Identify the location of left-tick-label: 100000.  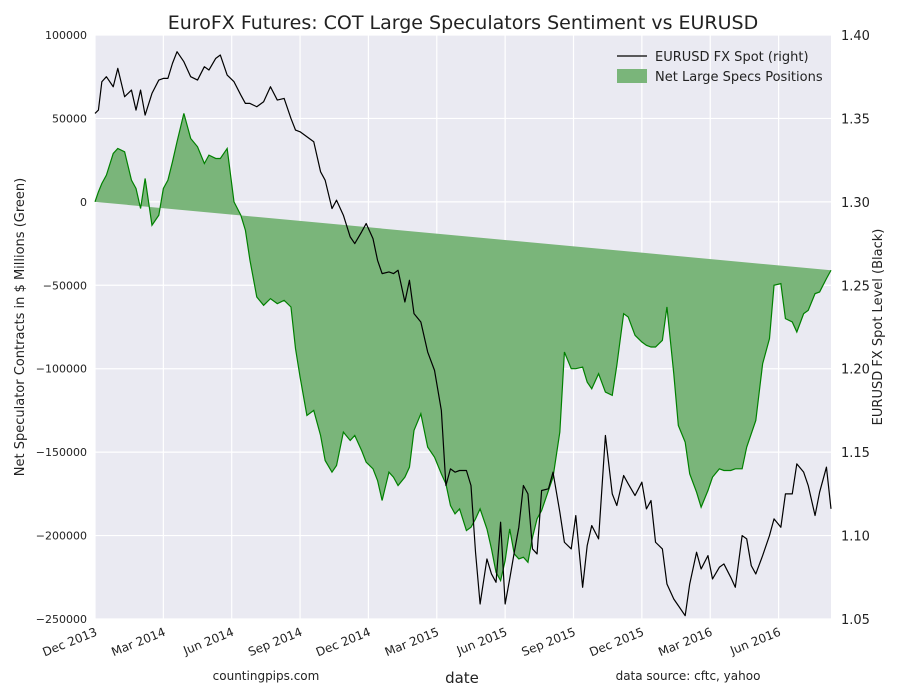
(66, 35).